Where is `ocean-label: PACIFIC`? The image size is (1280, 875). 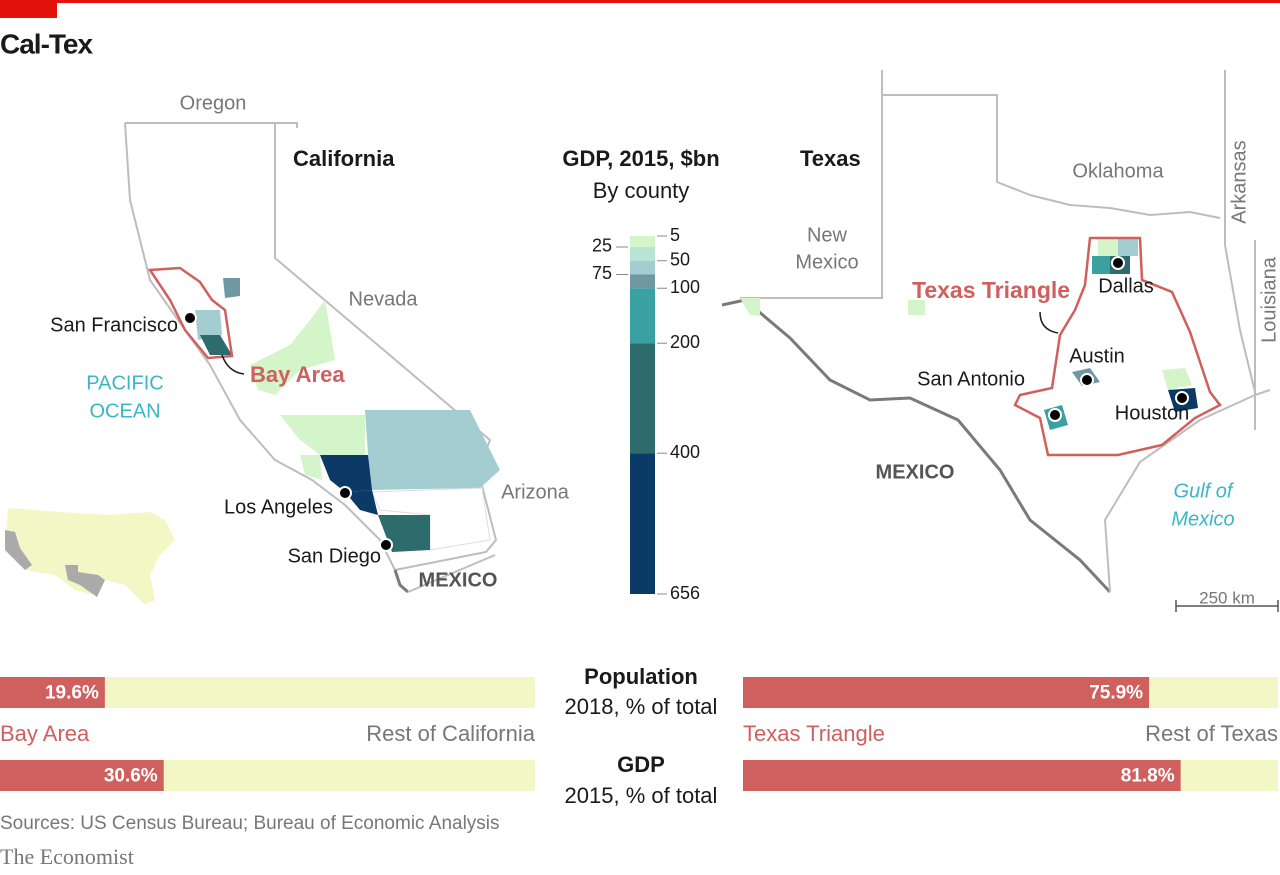
ocean-label: PACIFIC is located at coordinates (124, 383).